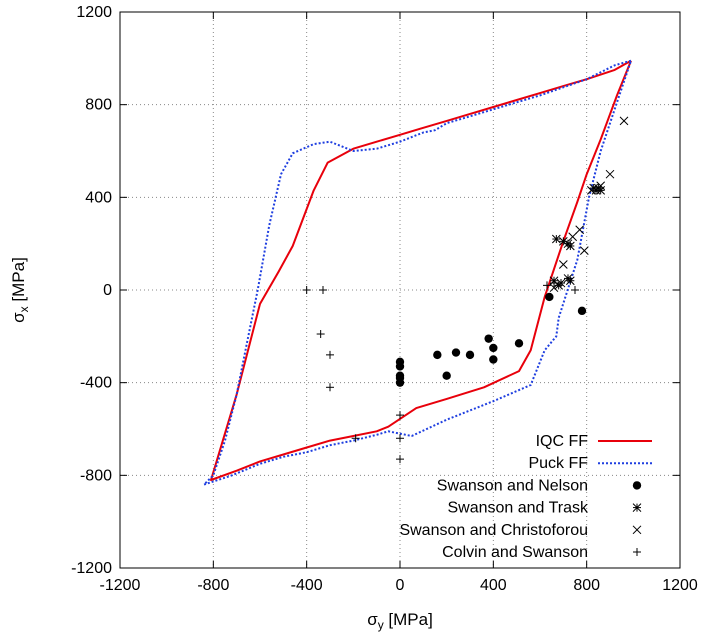 This screenshot has width=704, height=641. What do you see at coordinates (558, 463) in the screenshot?
I see `legend-label: Puck FF` at bounding box center [558, 463].